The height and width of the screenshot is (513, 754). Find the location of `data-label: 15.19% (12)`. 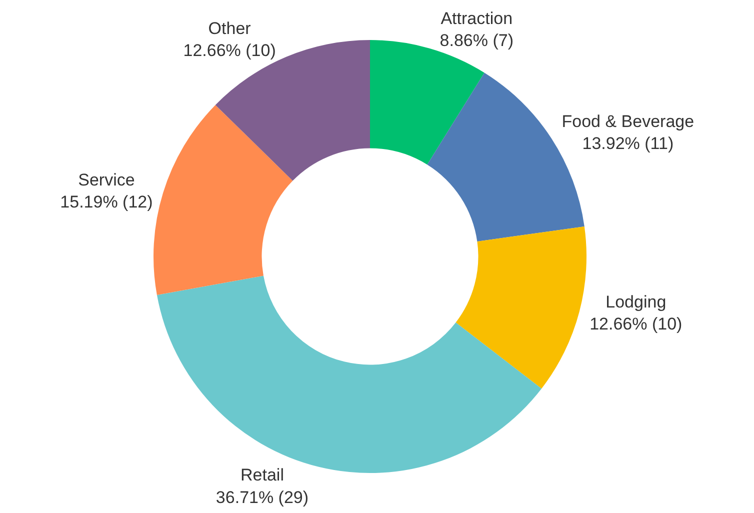

data-label: 15.19% (12) is located at coordinates (106, 202).